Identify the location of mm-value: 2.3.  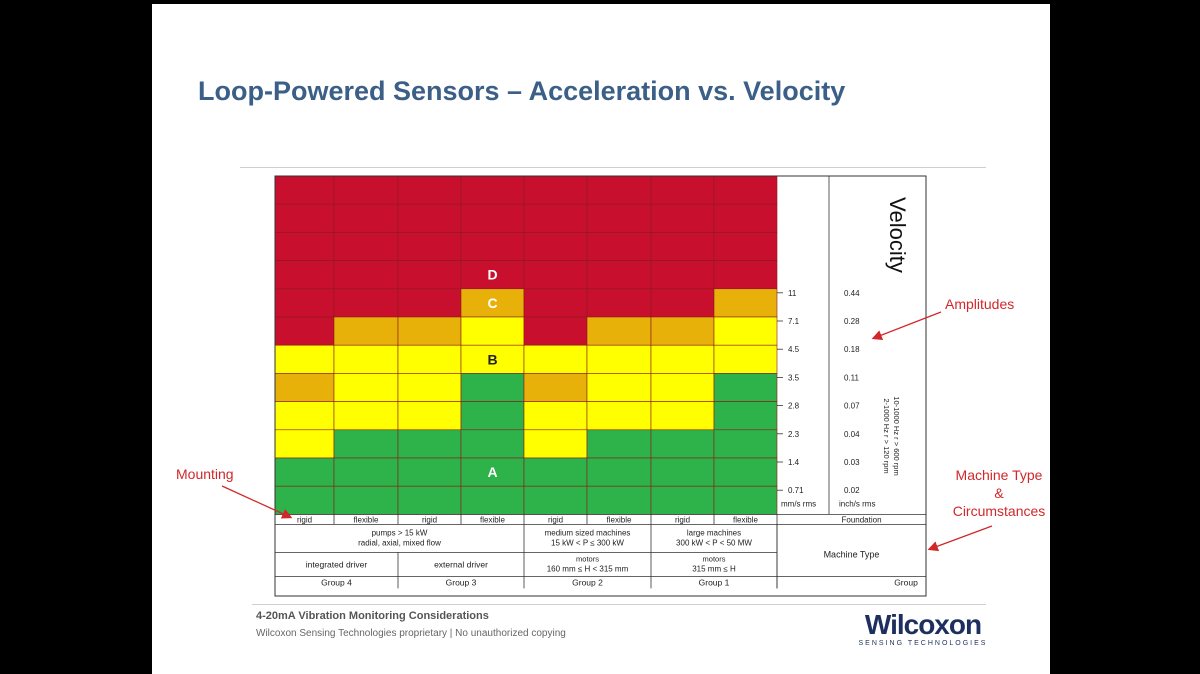
(794, 434).